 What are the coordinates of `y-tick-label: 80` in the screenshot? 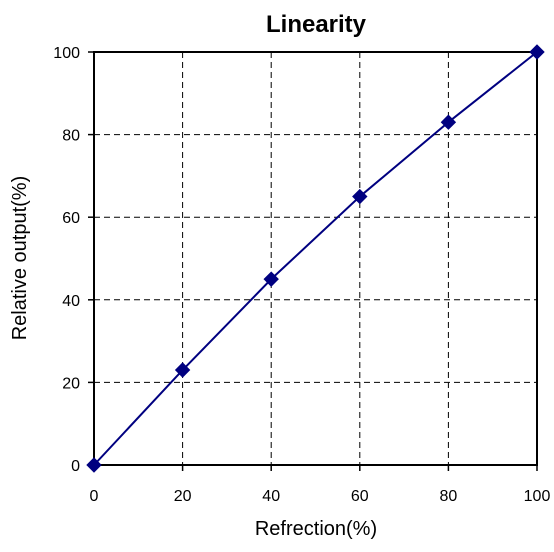 It's located at (71, 136).